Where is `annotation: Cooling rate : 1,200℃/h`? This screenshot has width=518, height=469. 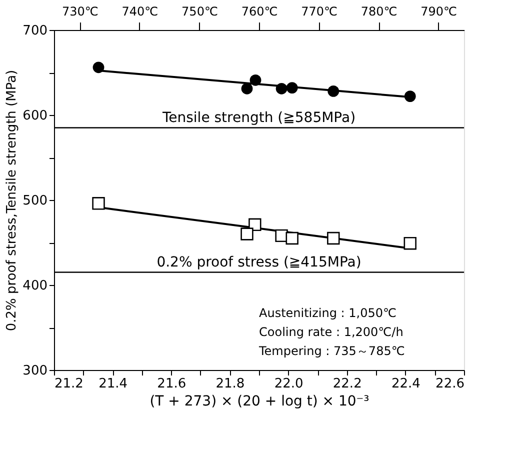
annotation: Cooling rate : 1,200℃/h is located at coordinates (331, 332).